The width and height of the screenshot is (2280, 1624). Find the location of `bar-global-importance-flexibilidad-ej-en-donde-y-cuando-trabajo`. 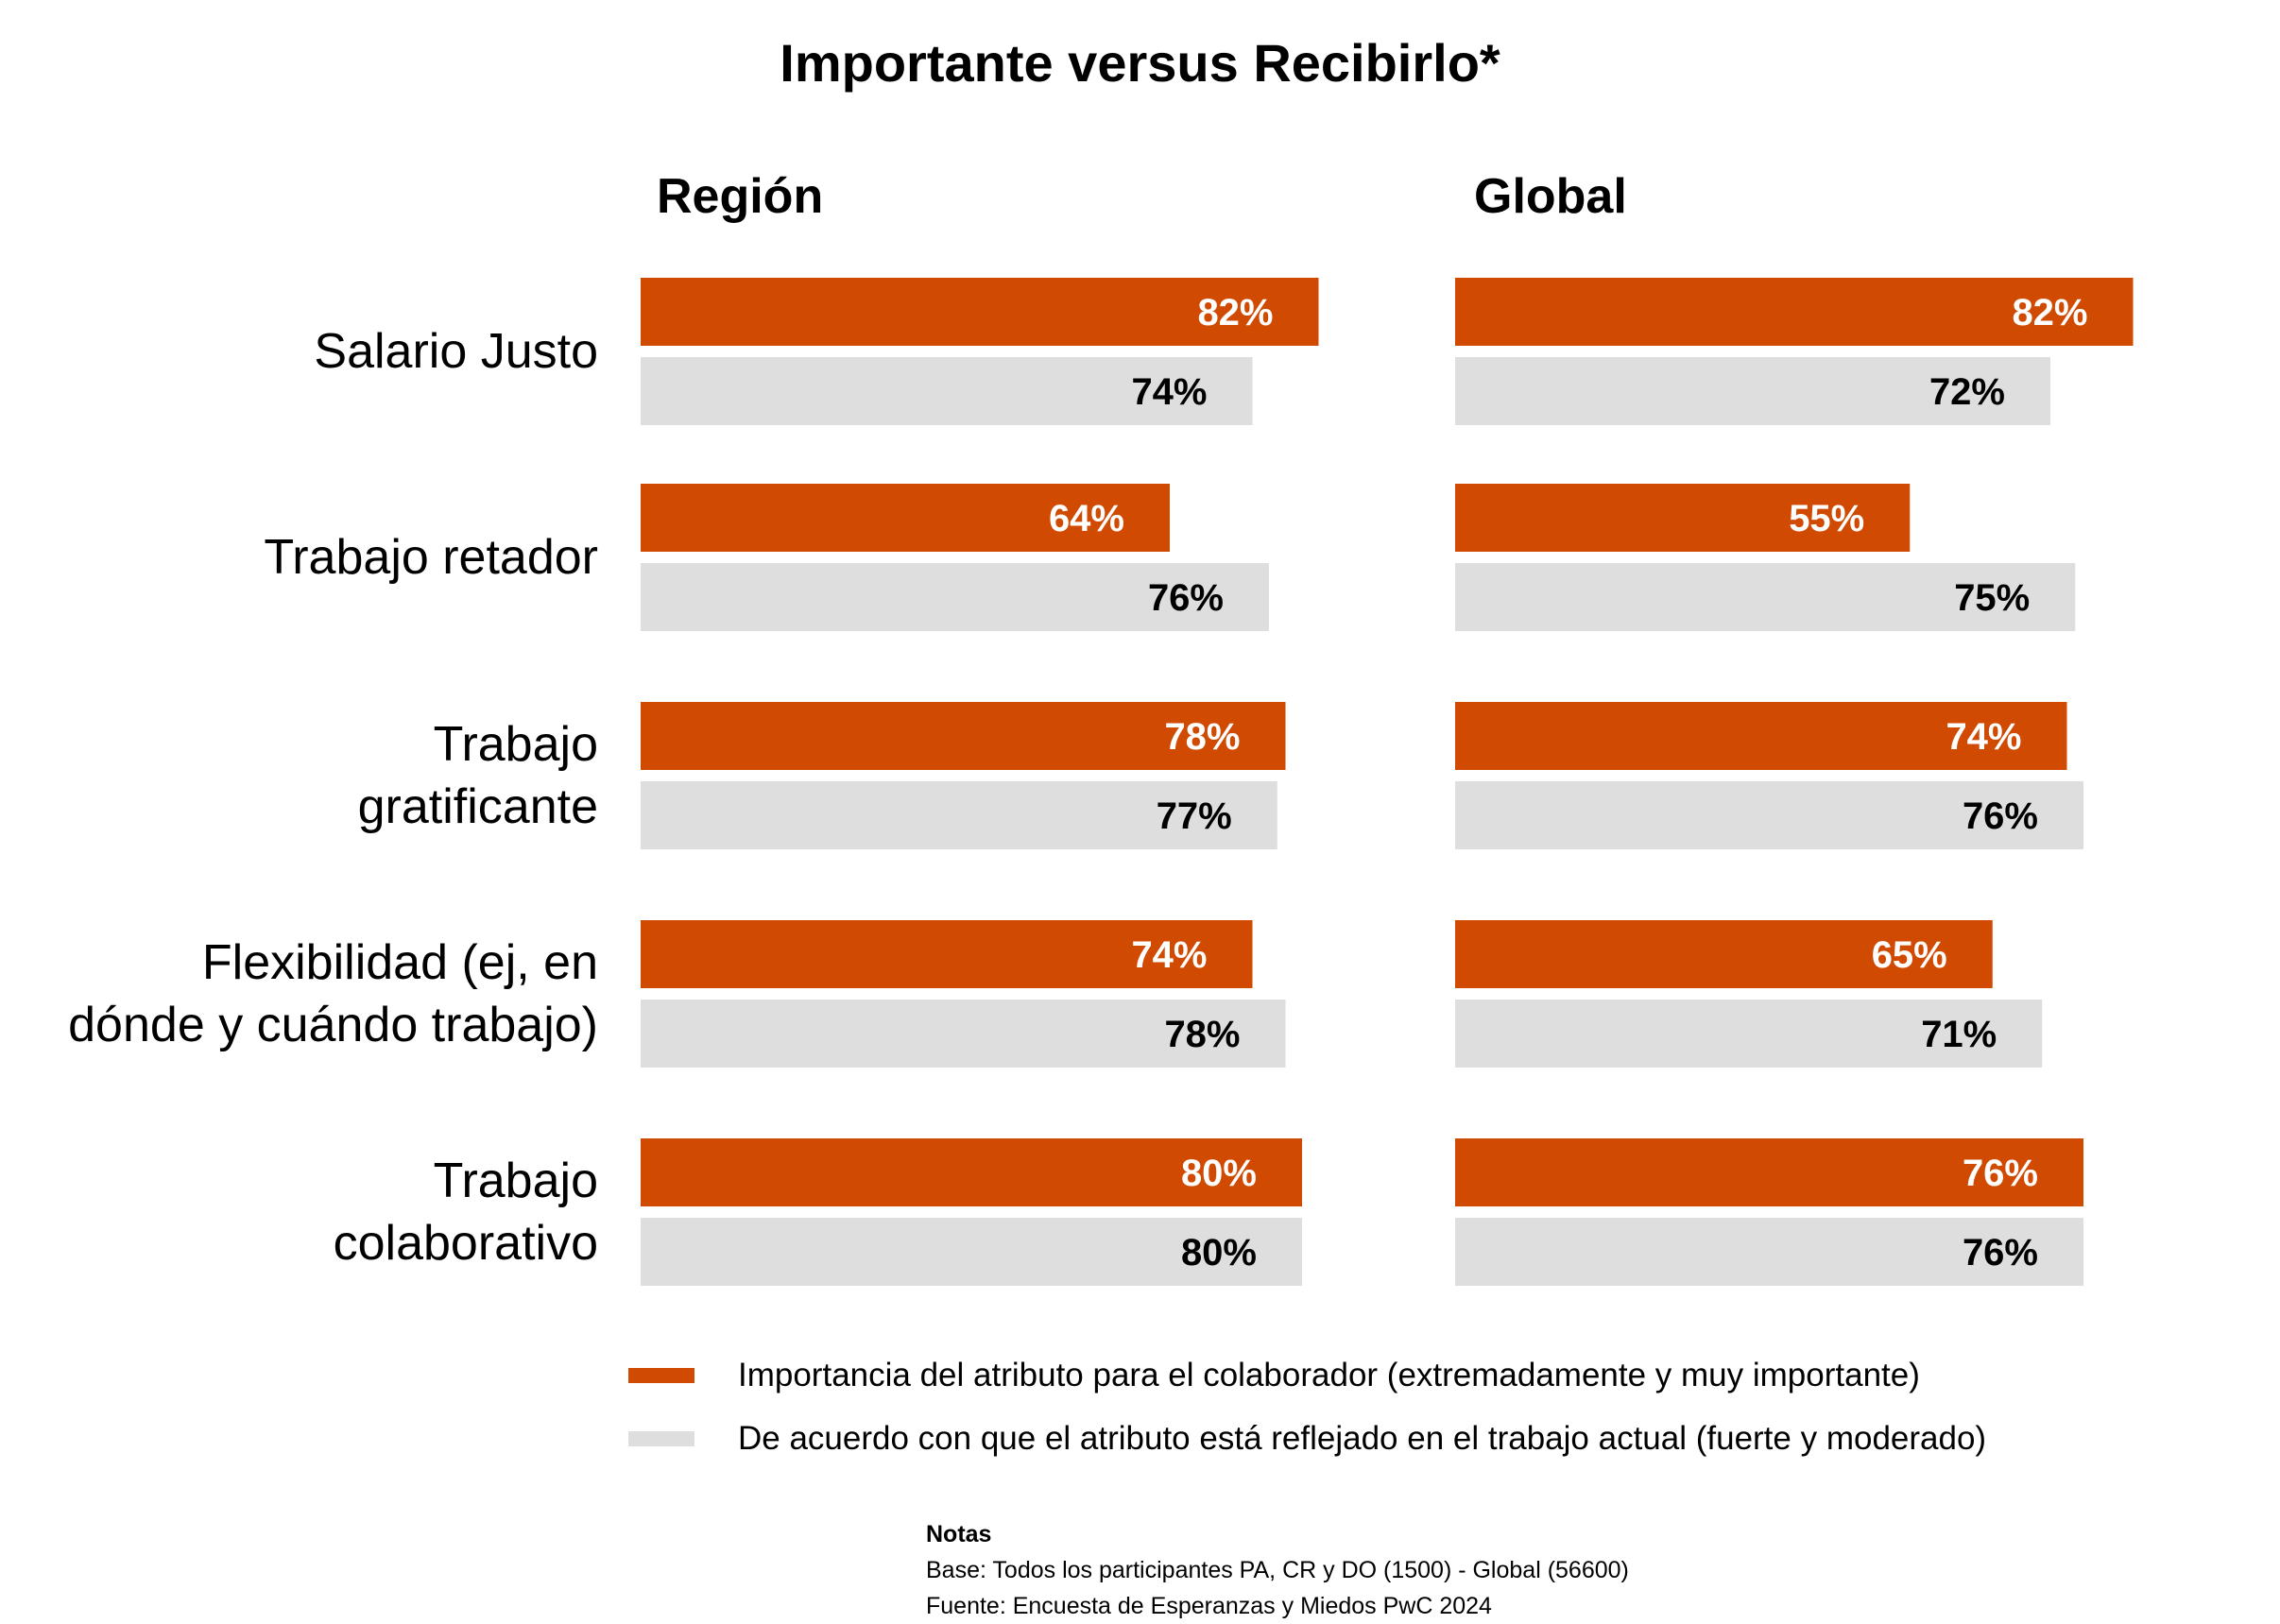

bar-global-importance-flexibilidad-ej-en-donde-y-cuando-trabajo is located at coordinates (1724, 954).